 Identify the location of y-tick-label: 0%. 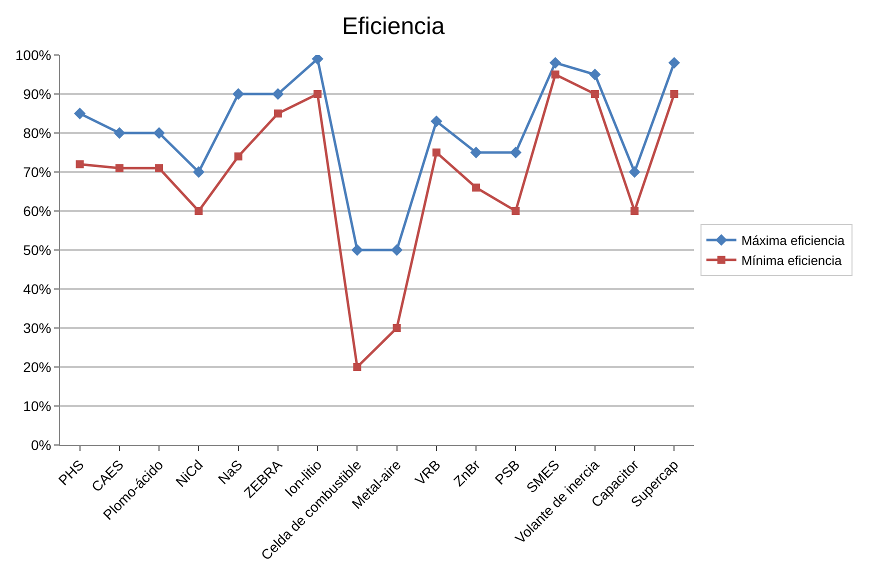
(41, 444).